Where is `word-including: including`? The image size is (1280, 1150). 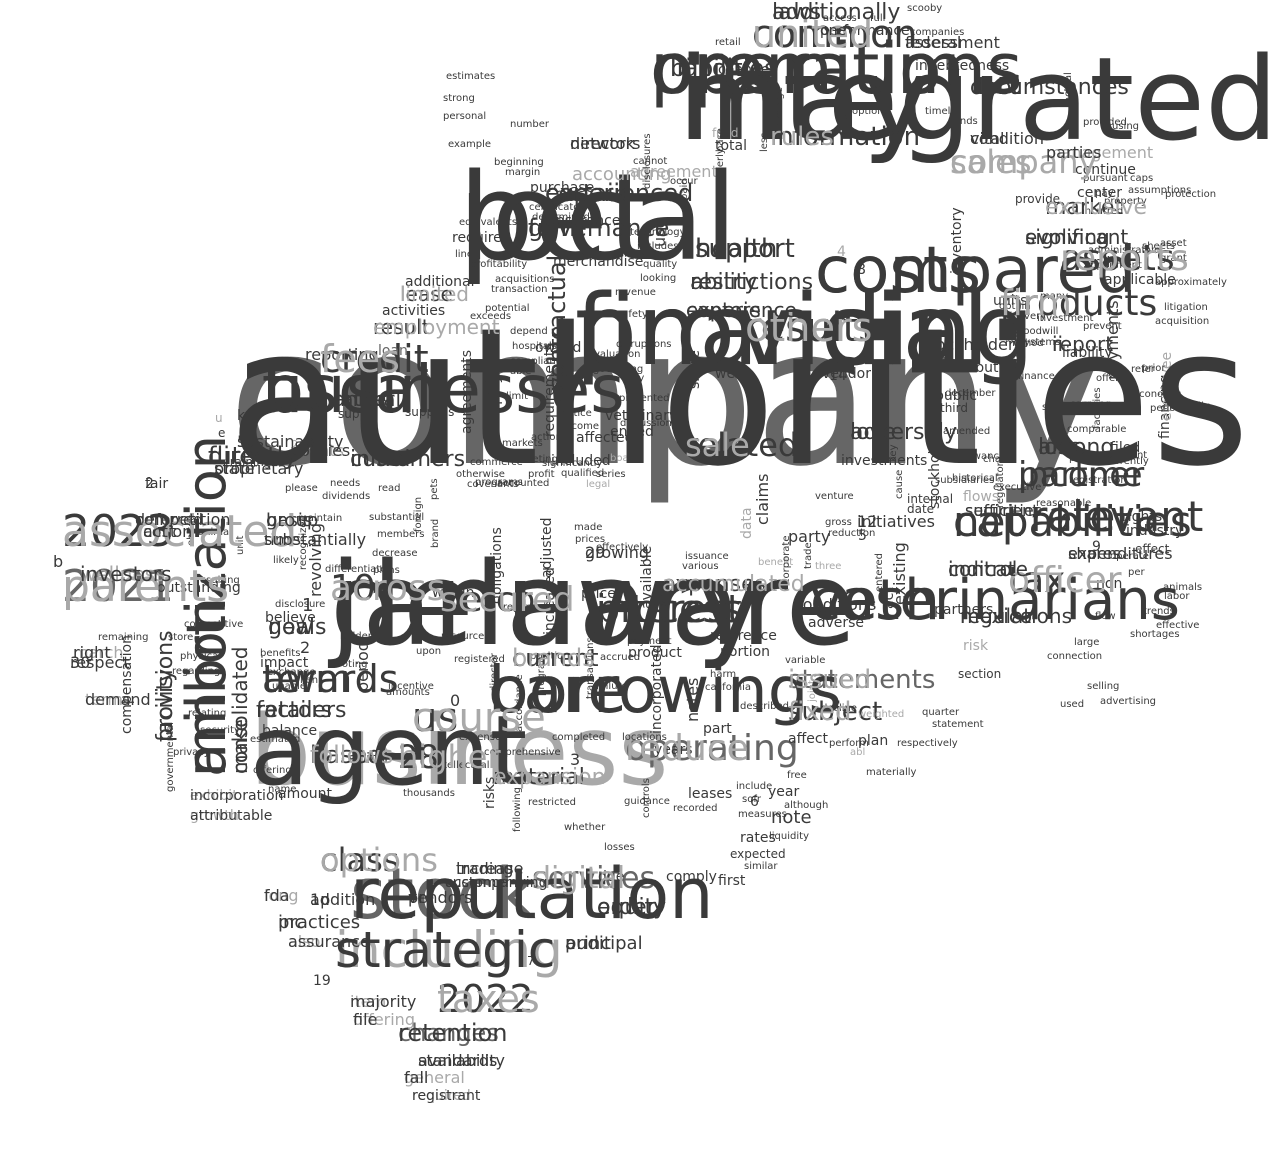
word-including: including is located at coordinates (449, 950).